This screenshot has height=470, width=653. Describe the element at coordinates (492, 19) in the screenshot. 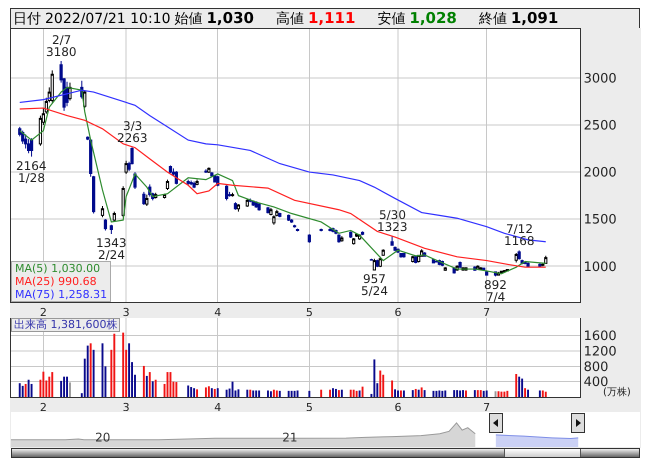

I see `text: 終値` at that location.